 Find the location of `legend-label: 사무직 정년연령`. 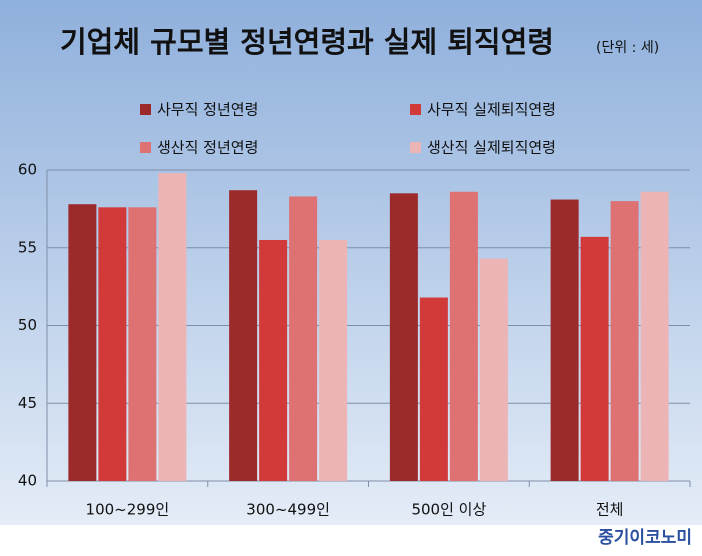

legend-label: 사무직 정년연령 is located at coordinates (207, 110).